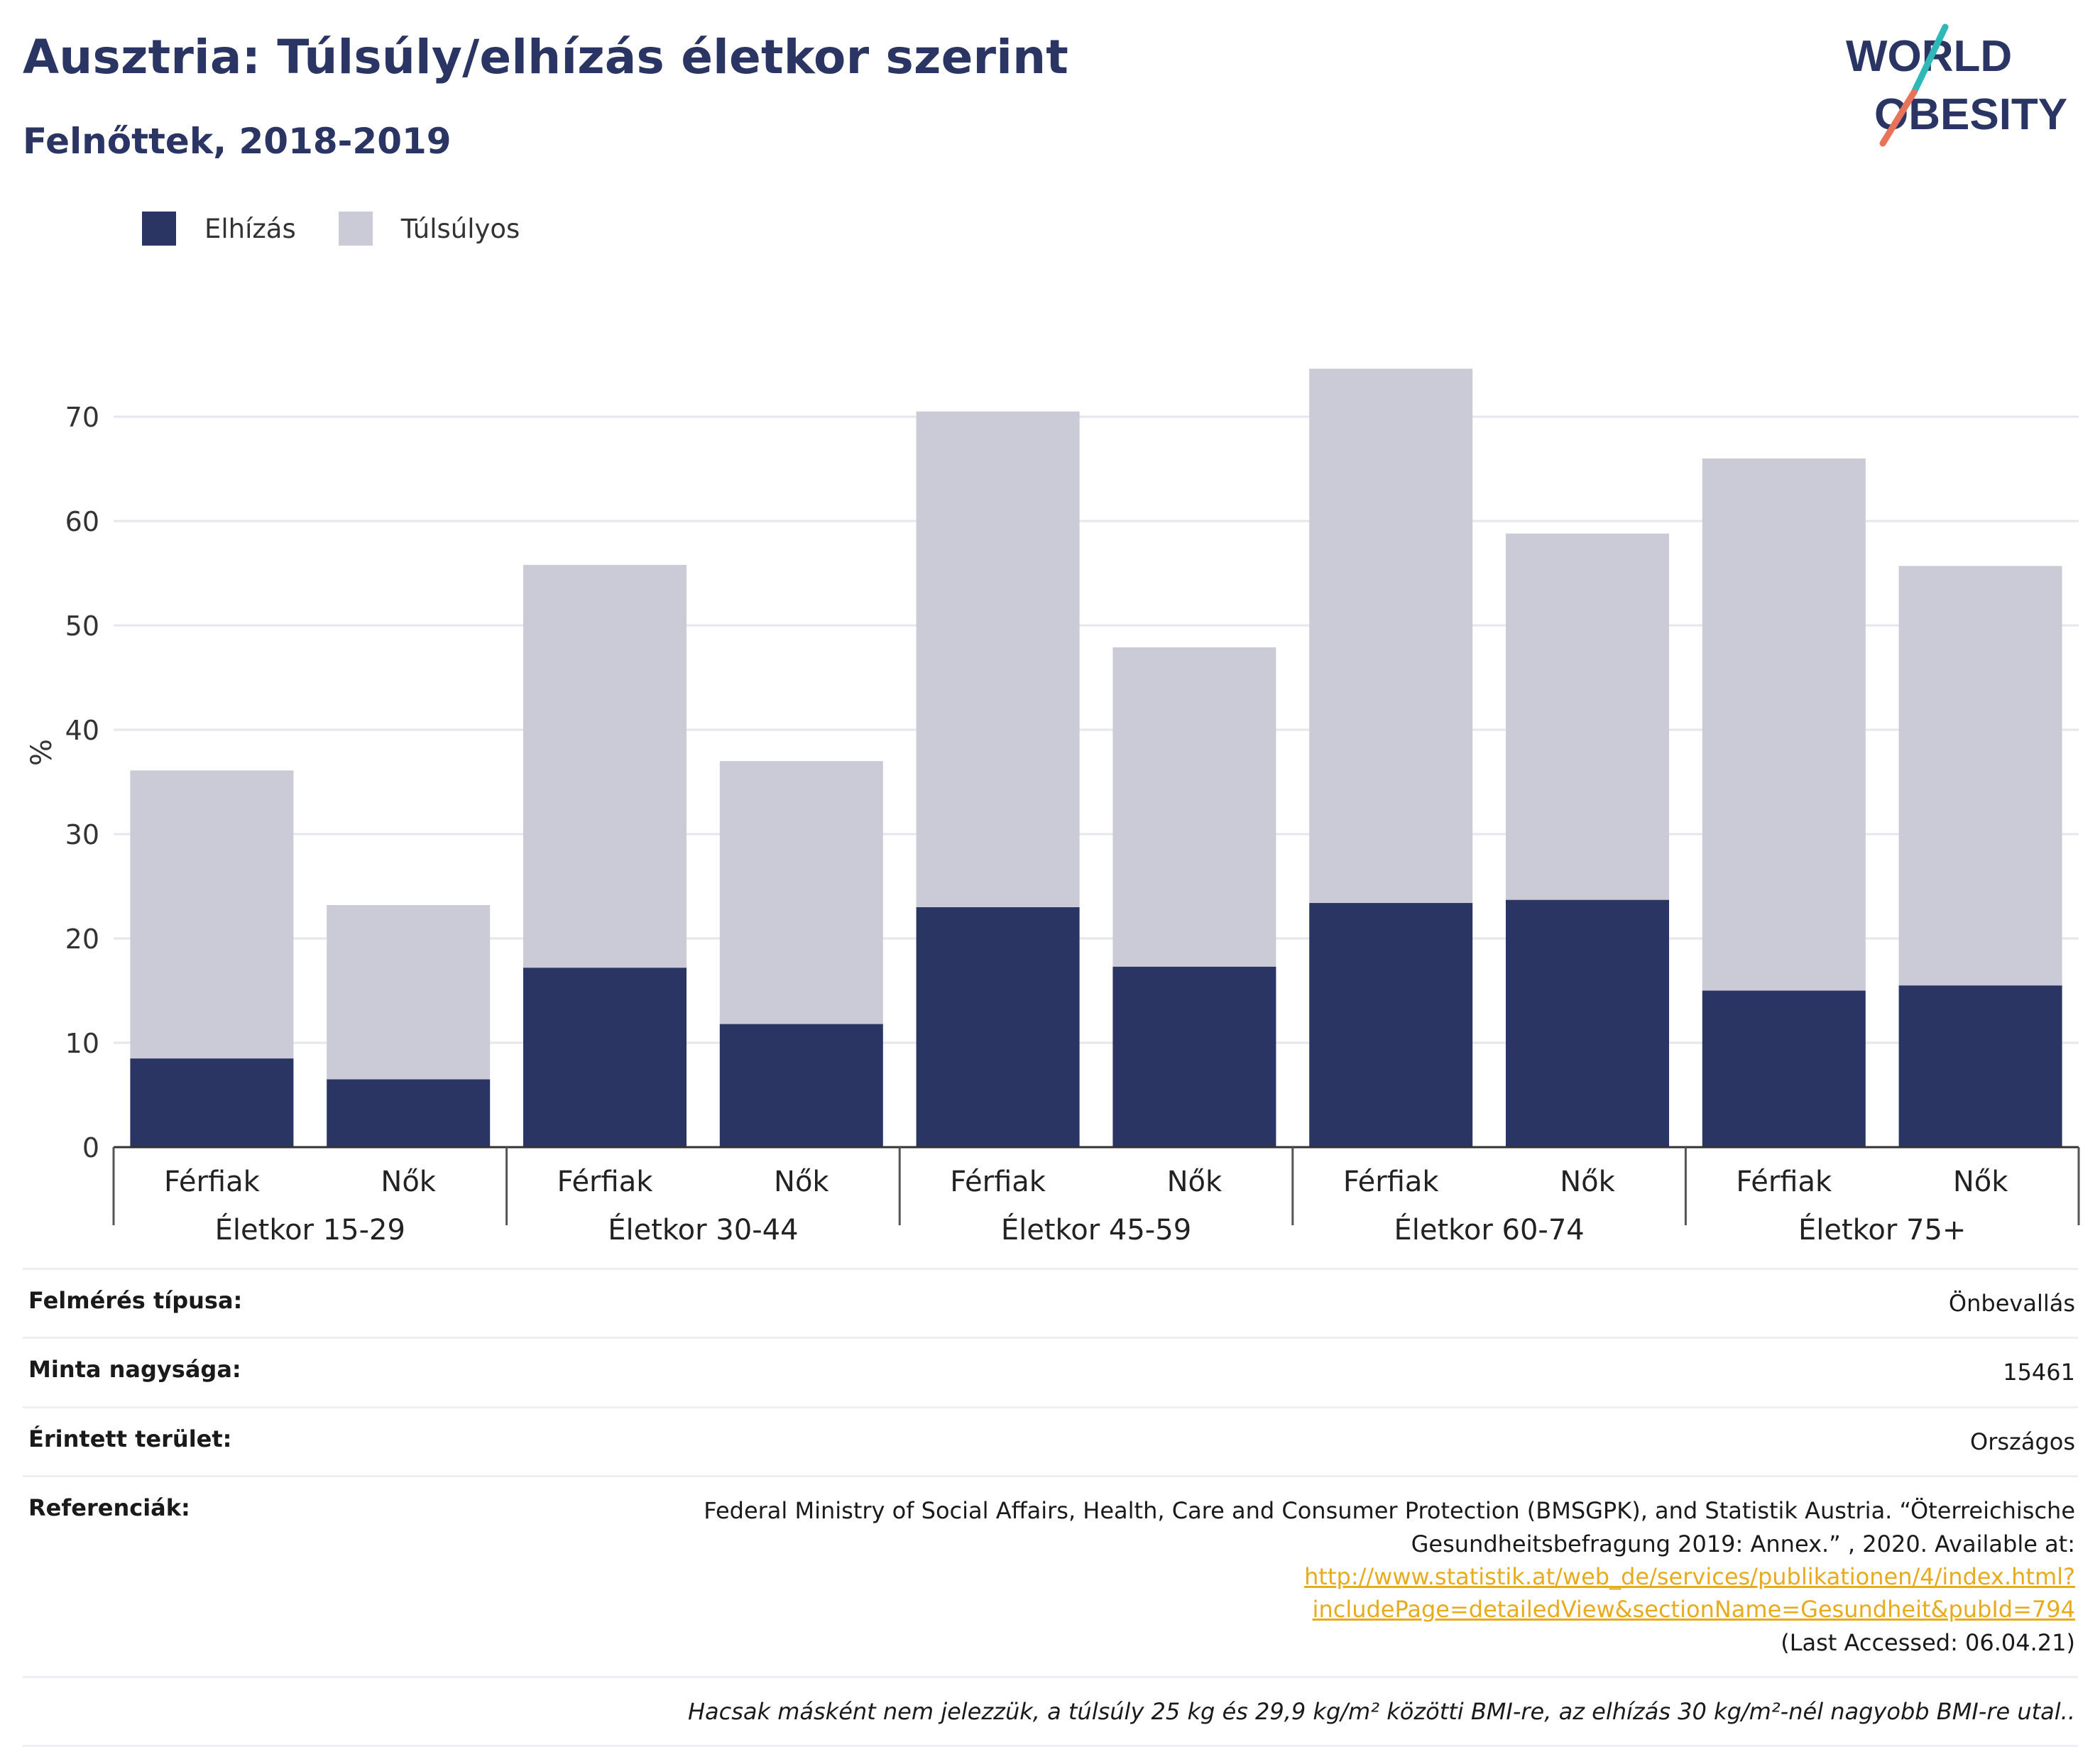 The width and height of the screenshot is (2100, 1747). I want to click on group-label: Életkor 45-59, so click(1096, 1229).